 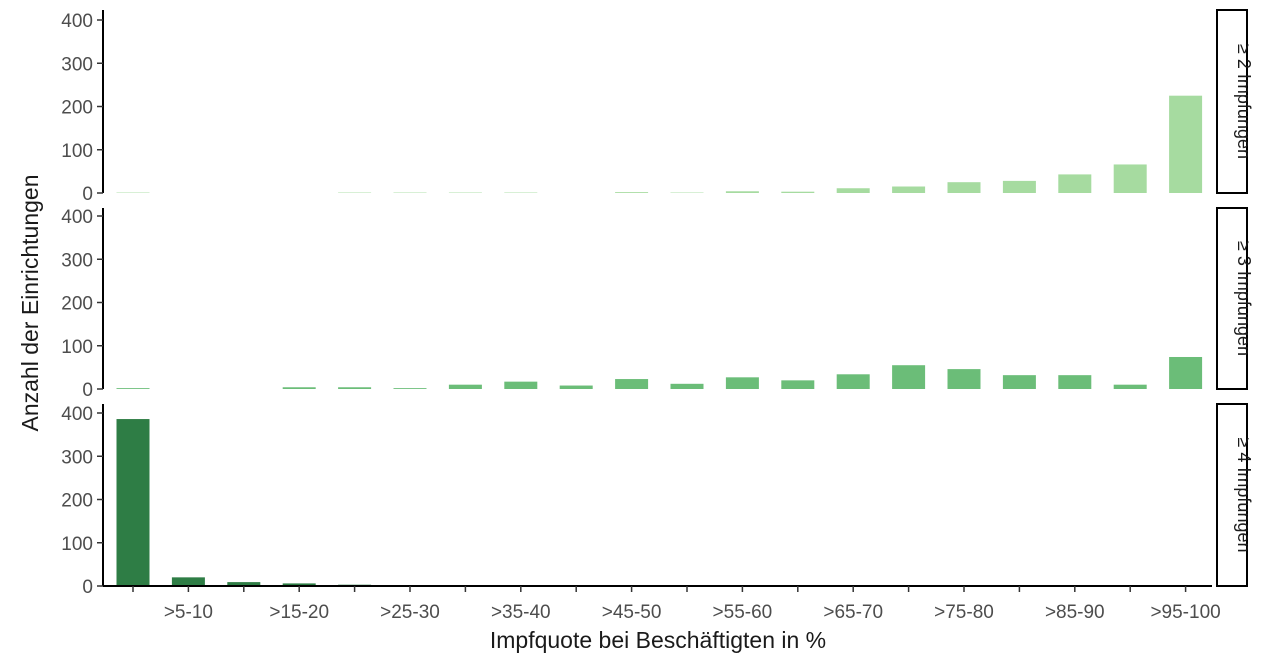 What do you see at coordinates (521, 612) in the screenshot?
I see `x-tick-label: >35-40` at bounding box center [521, 612].